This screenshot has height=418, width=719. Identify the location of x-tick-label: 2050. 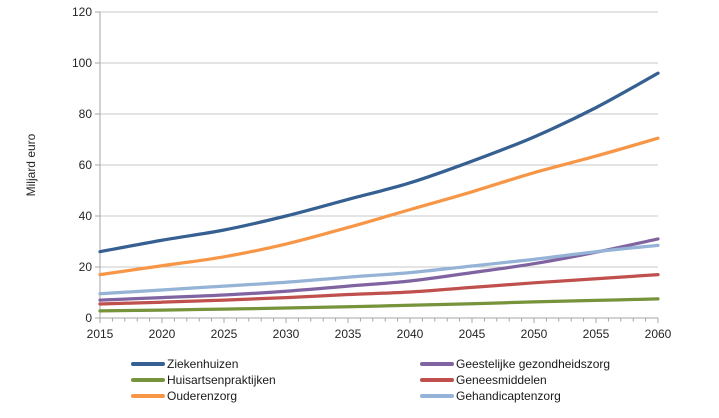
(534, 334).